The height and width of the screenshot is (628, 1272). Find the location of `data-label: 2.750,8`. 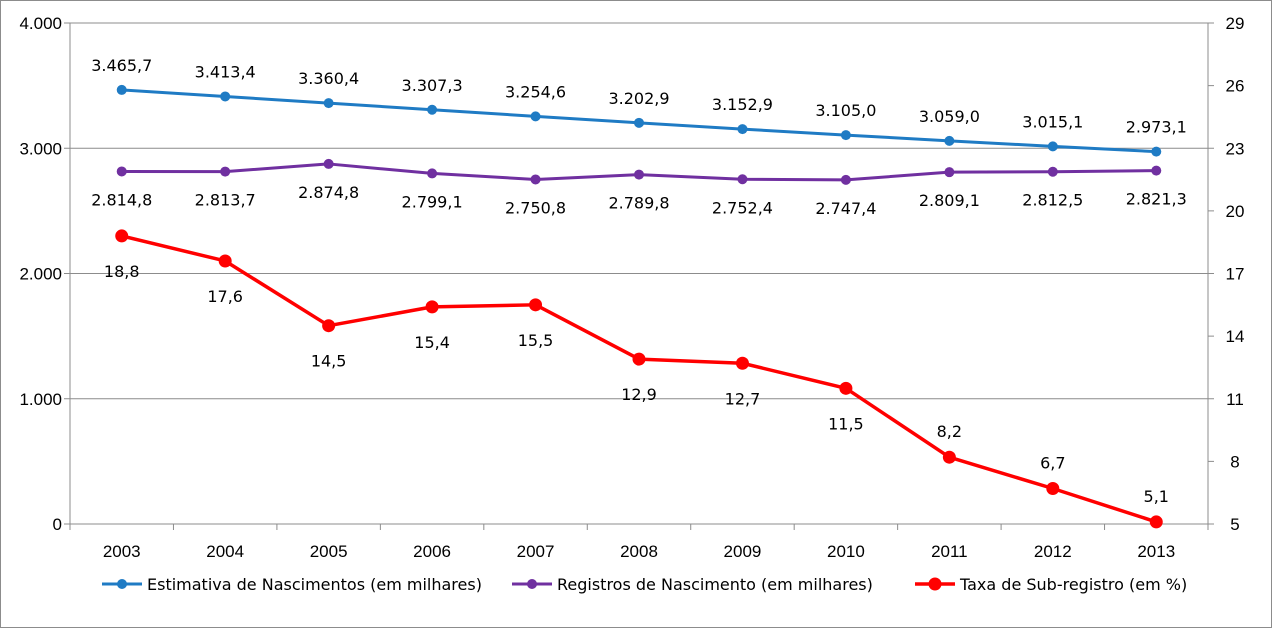

data-label: 2.750,8 is located at coordinates (535, 207).